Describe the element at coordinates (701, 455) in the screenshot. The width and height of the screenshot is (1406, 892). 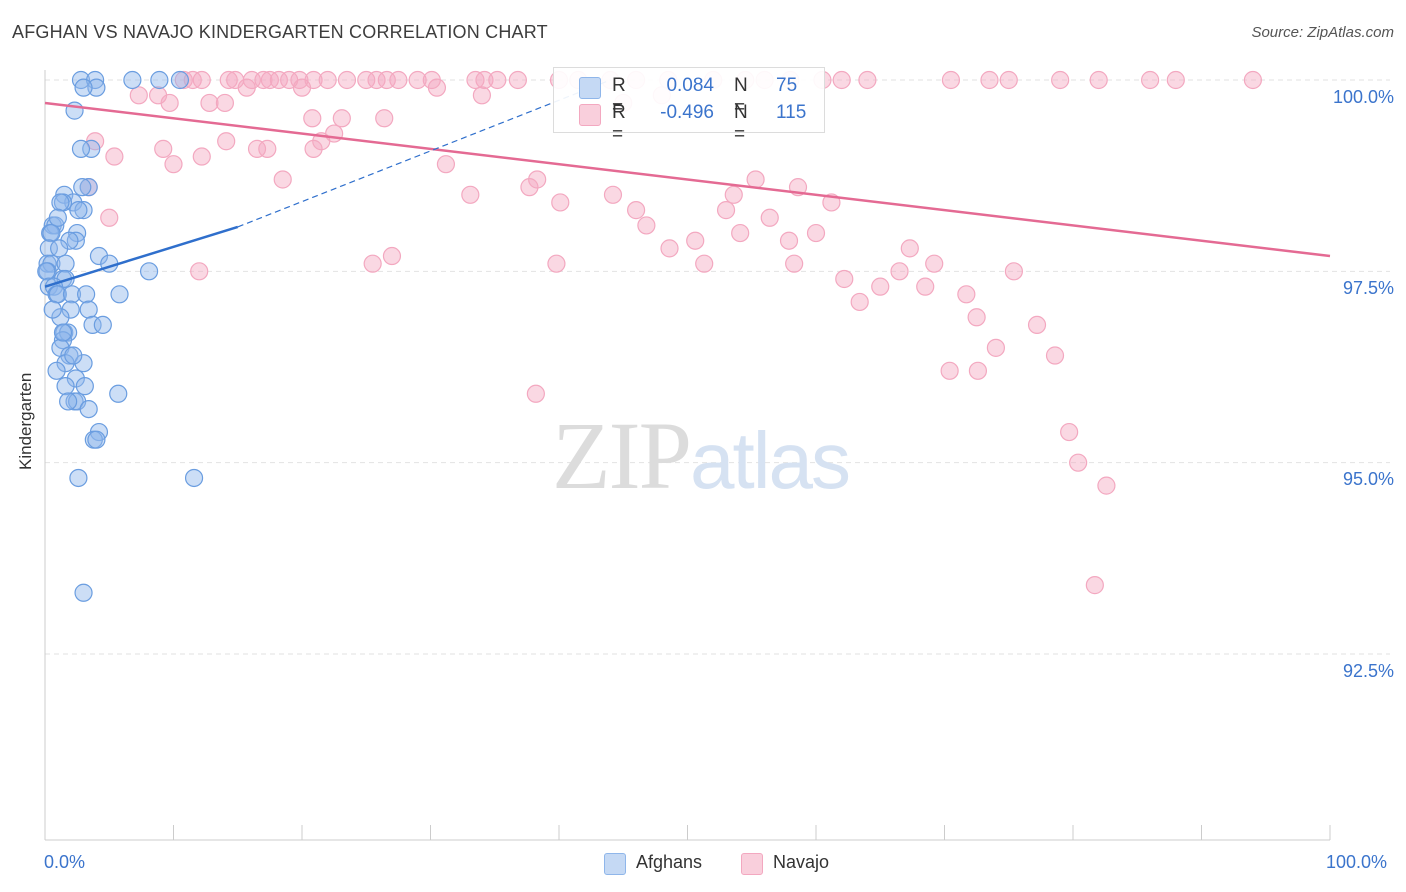
I see `watermark: ZIPatlas` at that location.